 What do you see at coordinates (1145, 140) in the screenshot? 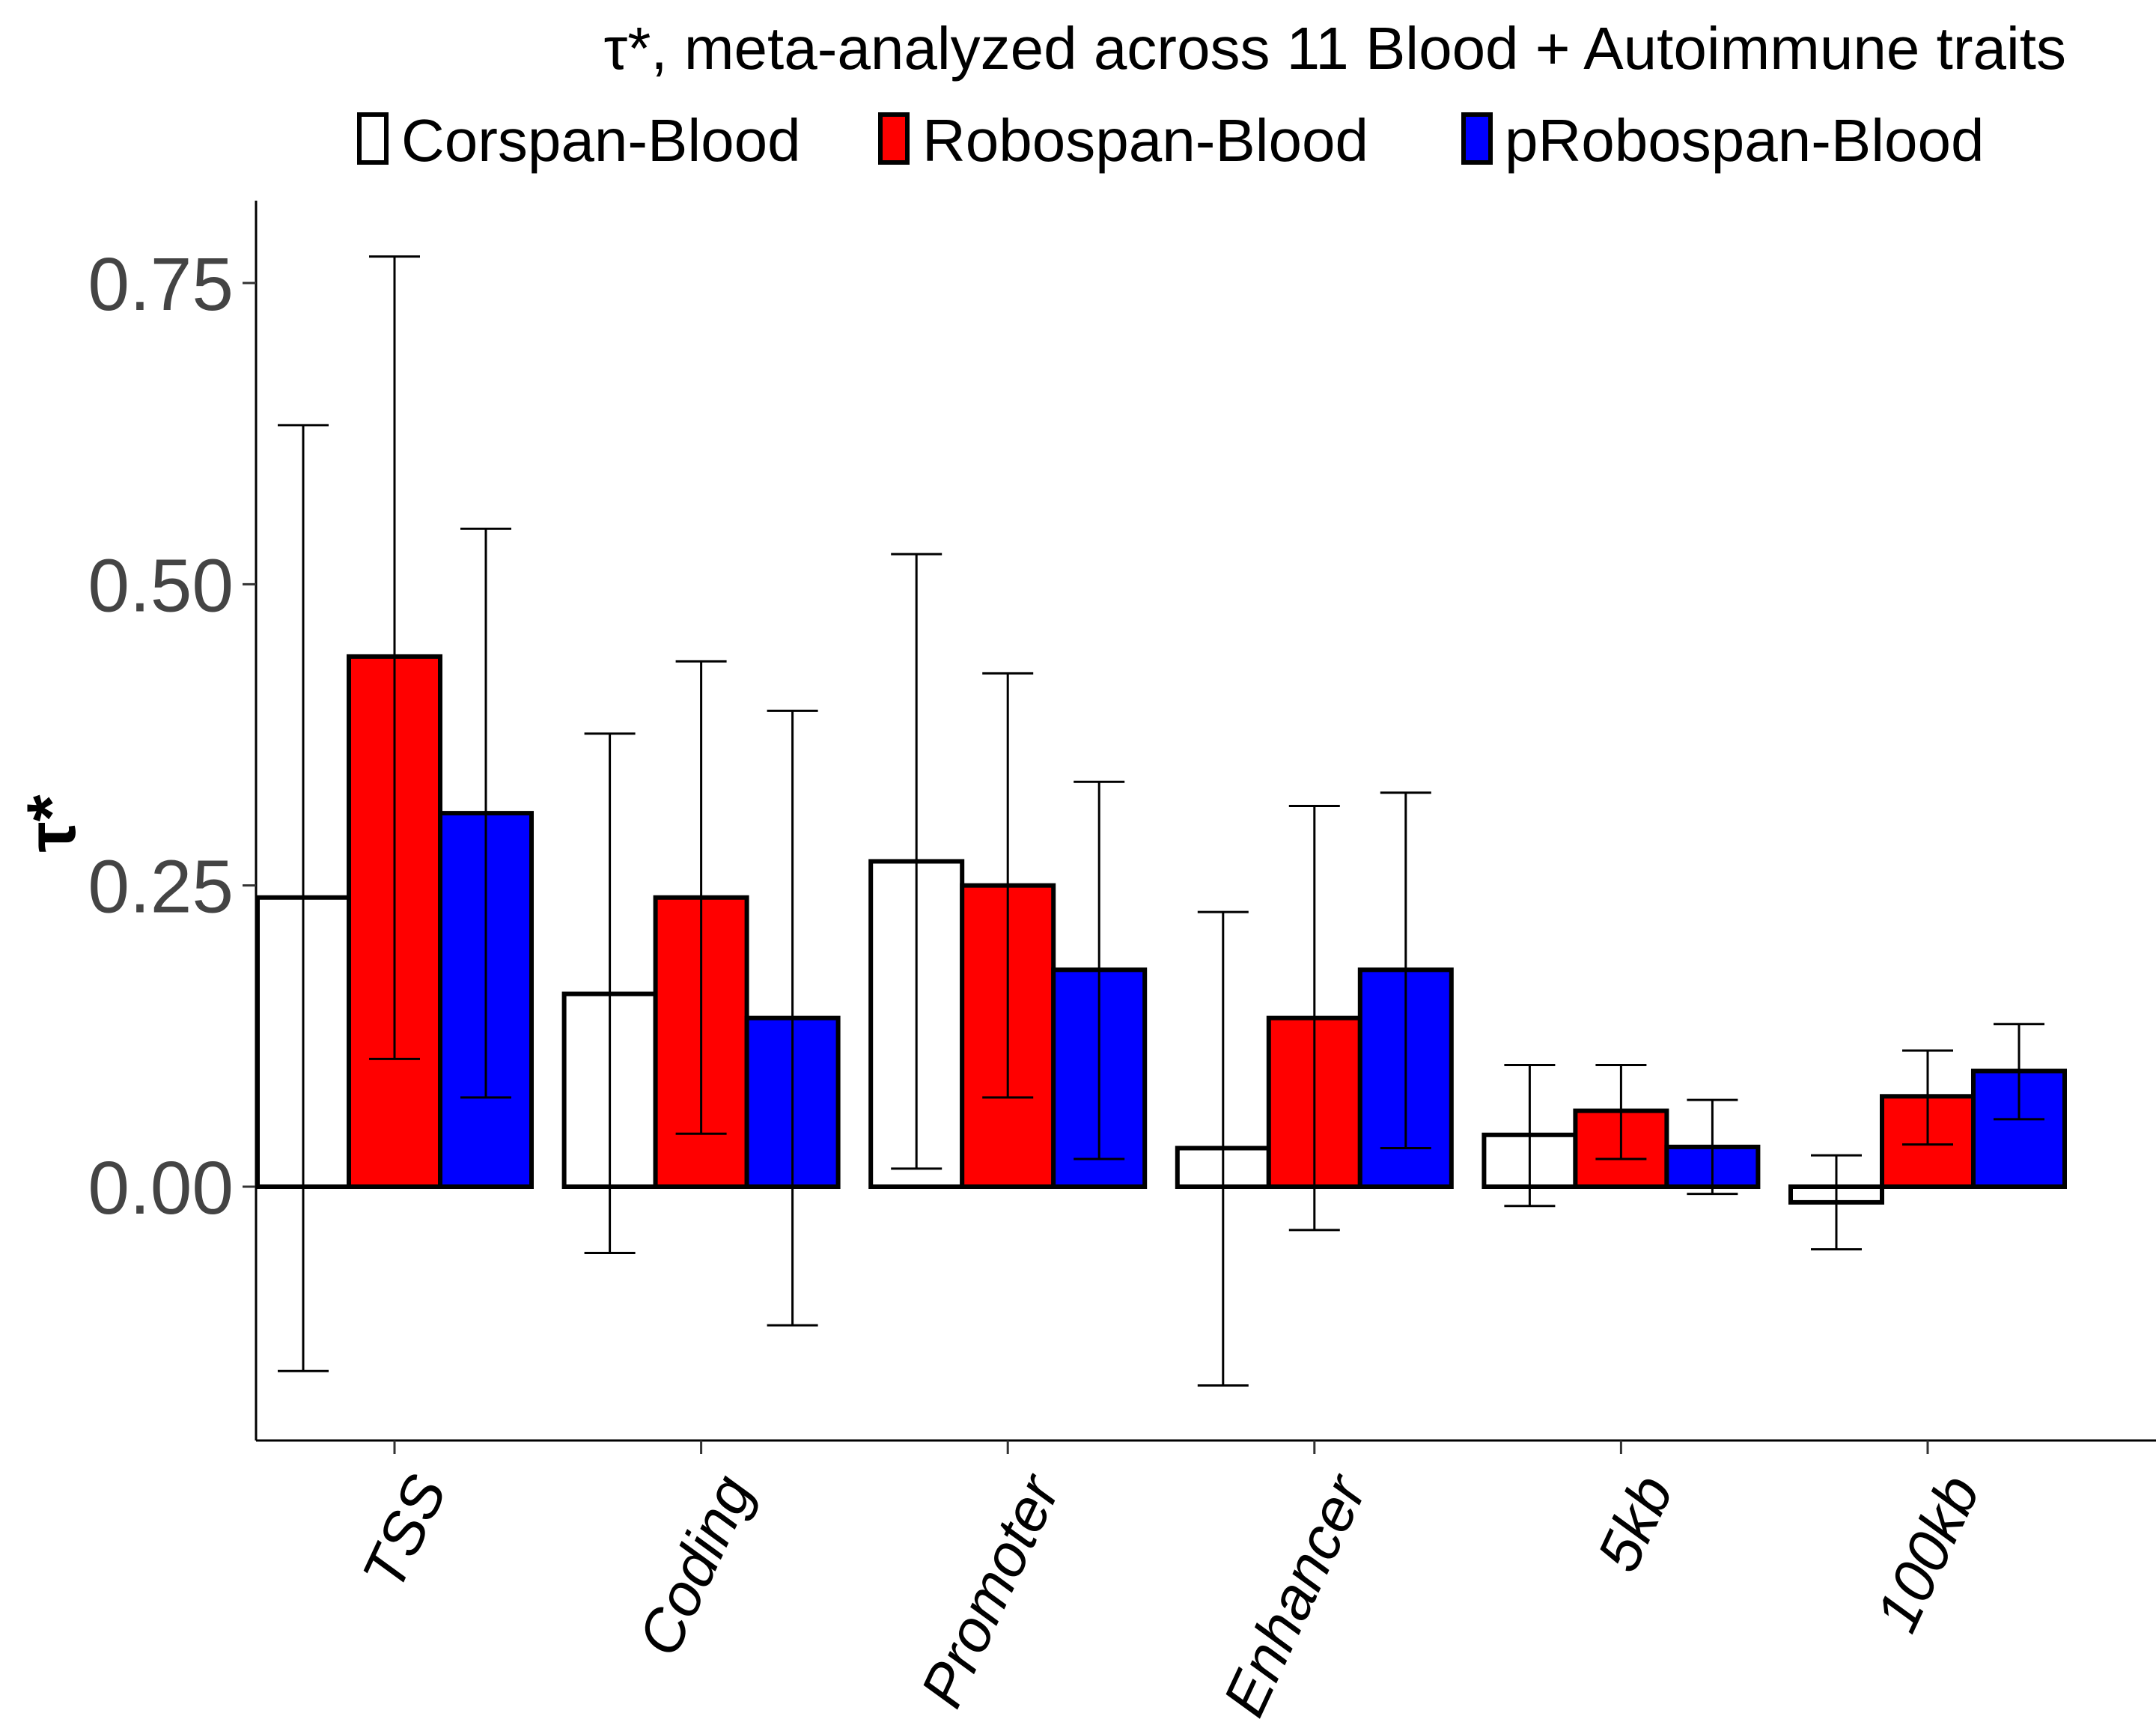
I see `legend-label-robospan-blood: Robospan-Blood` at bounding box center [1145, 140].